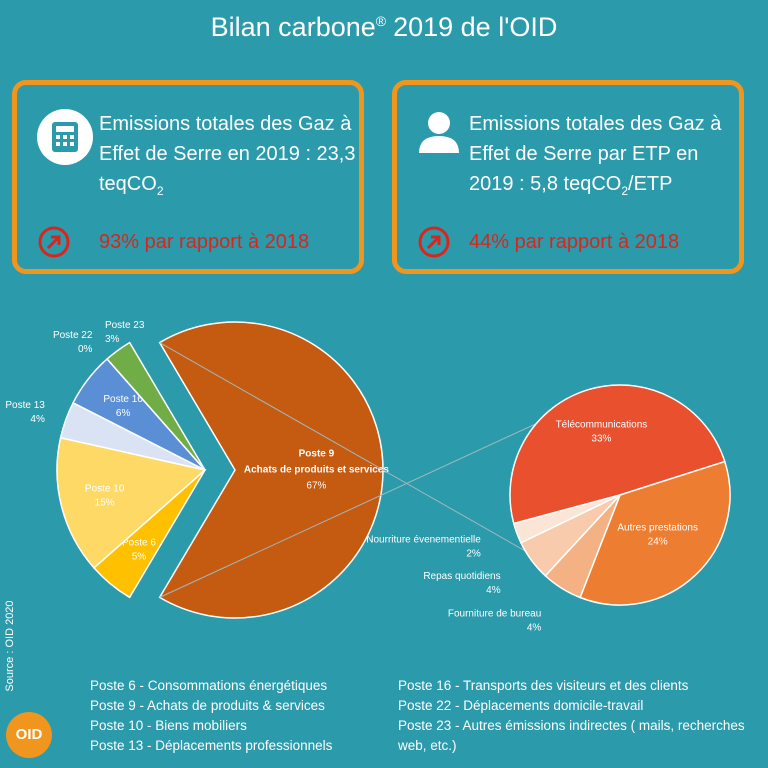 The width and height of the screenshot is (768, 768). What do you see at coordinates (650, 184) in the screenshot?
I see `card-text-tail: /ETP` at bounding box center [650, 184].